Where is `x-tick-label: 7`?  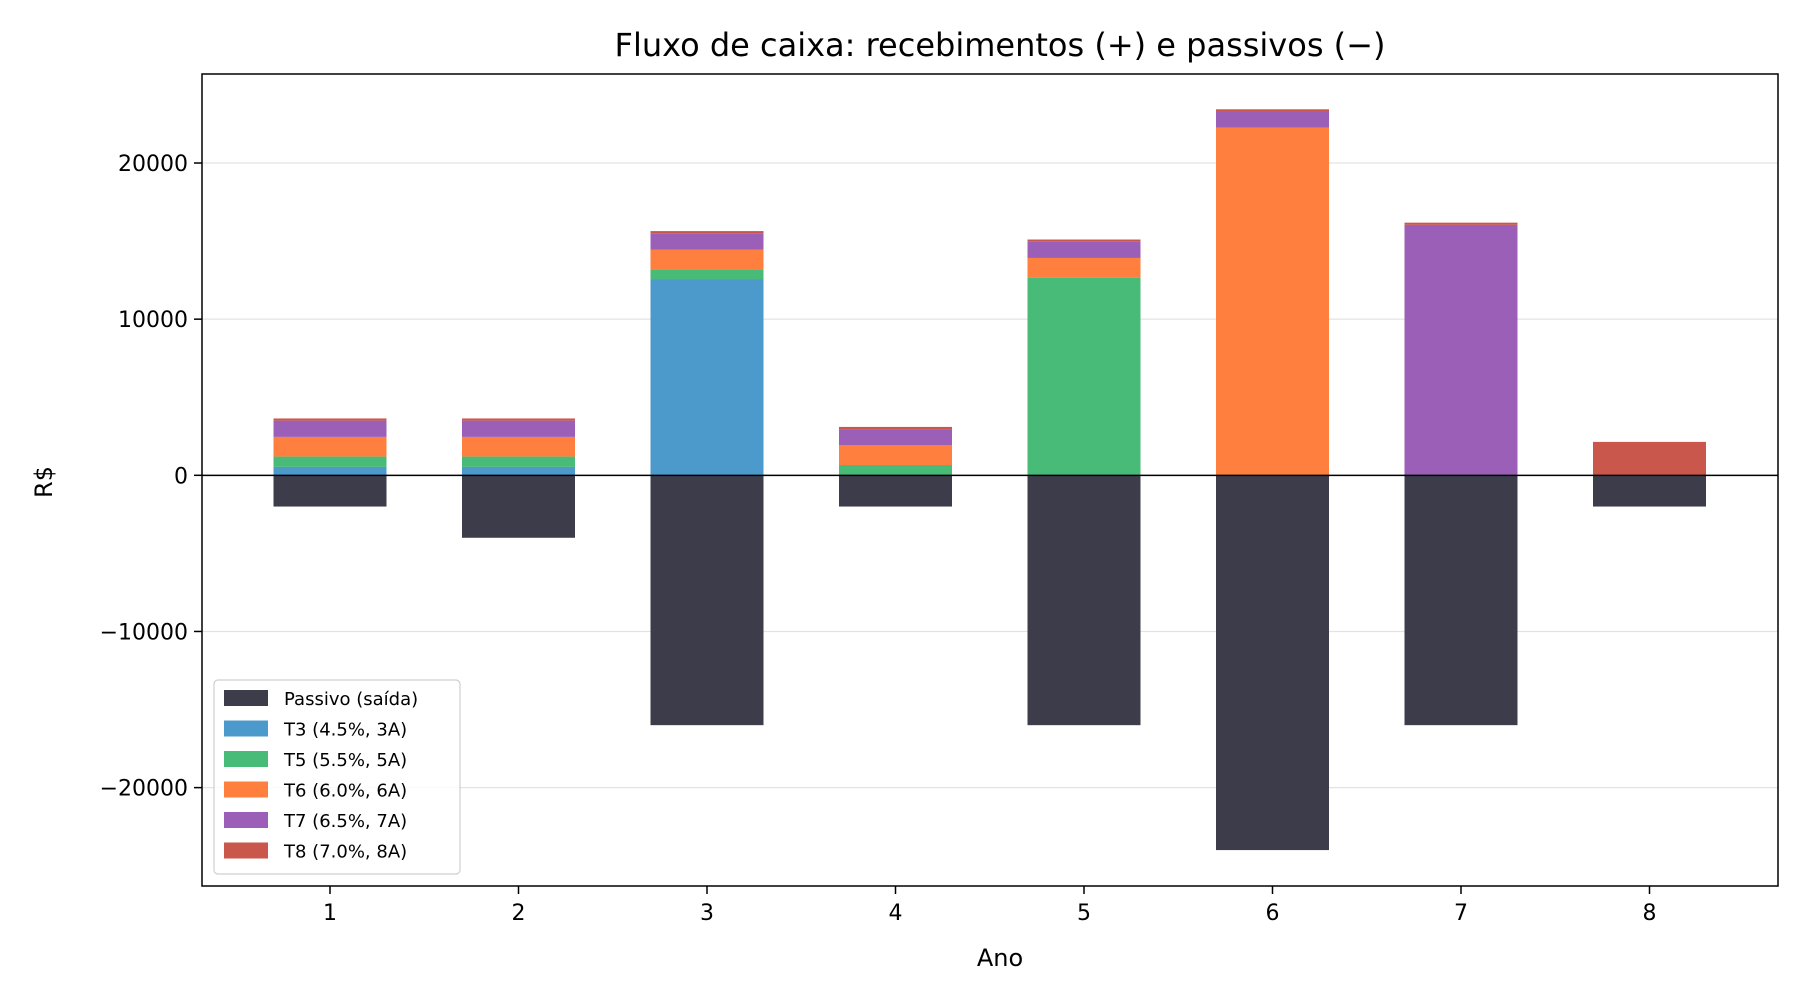 x-tick-label: 7 is located at coordinates (1461, 913).